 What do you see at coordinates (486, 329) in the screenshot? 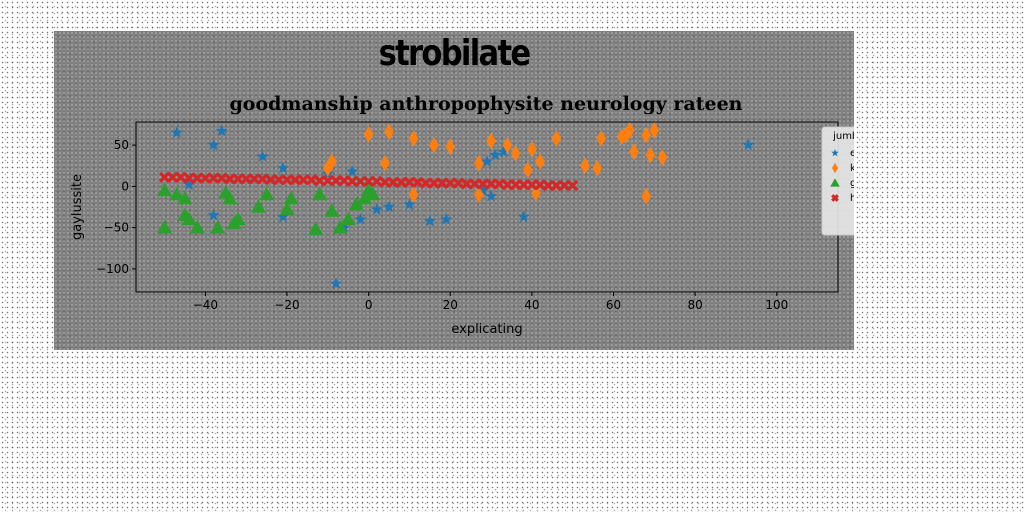
I see `x-axis-label: explicating` at bounding box center [486, 329].